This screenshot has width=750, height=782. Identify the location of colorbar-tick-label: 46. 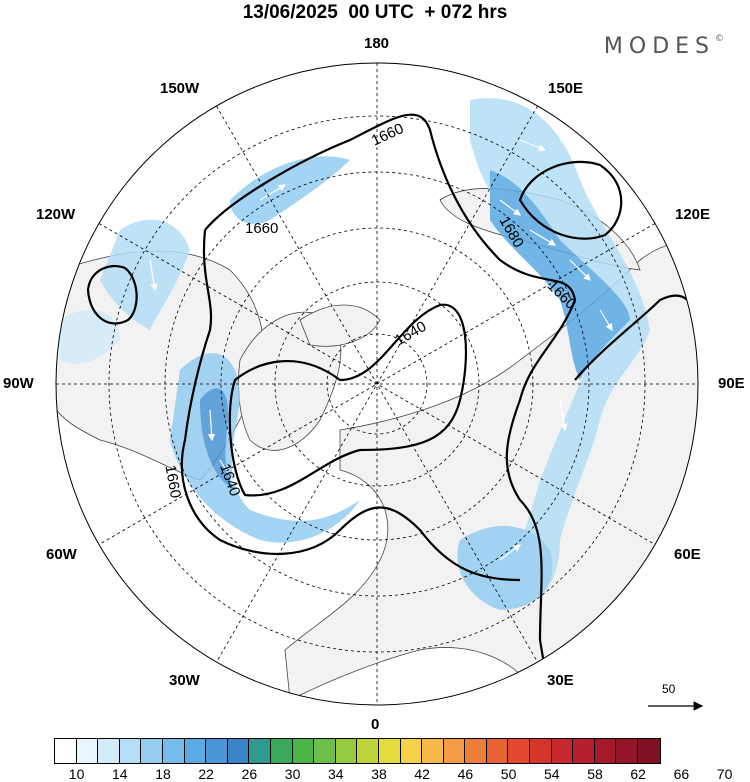
(465, 774).